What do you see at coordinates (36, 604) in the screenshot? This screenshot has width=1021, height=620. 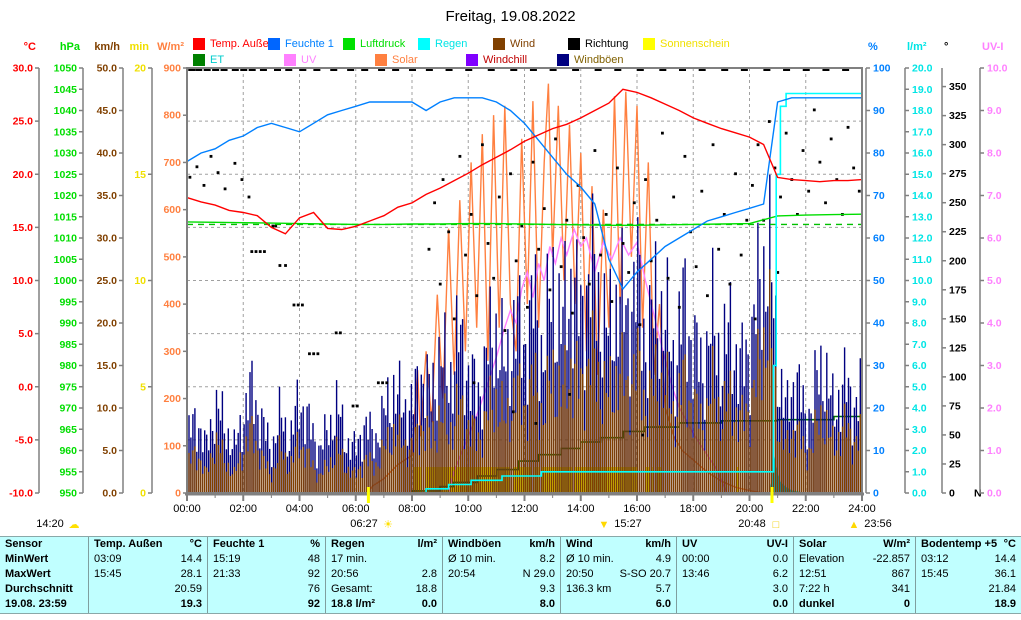 I see `table-row-label: 19.08. 23:59` at bounding box center [36, 604].